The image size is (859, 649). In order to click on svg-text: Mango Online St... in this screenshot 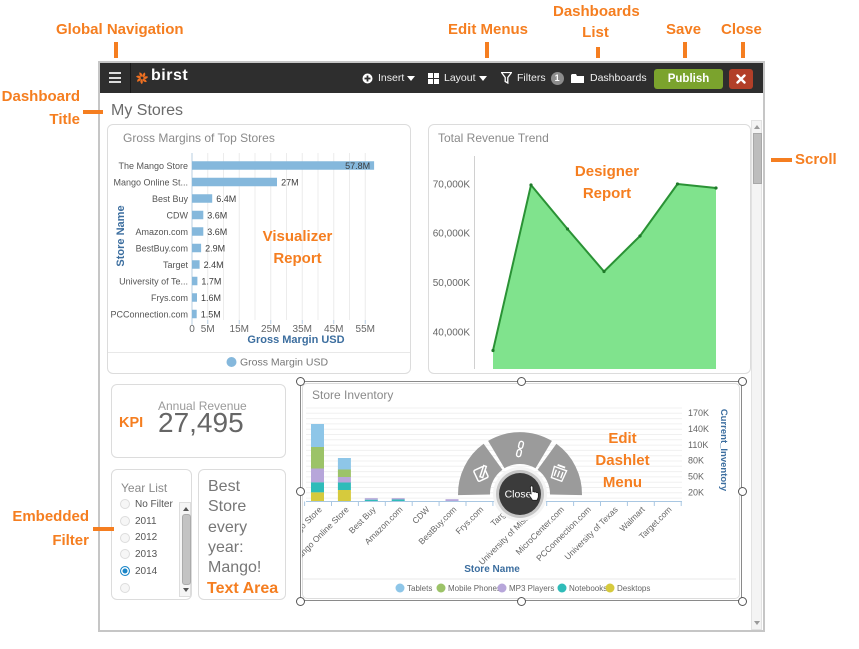, I will do `click(150, 183)`.